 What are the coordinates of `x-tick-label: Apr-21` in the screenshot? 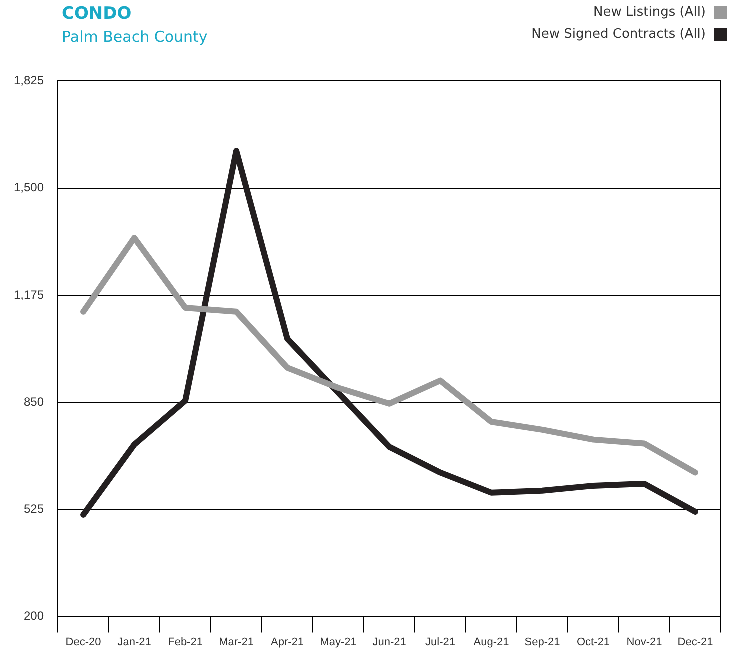 It's located at (287, 642).